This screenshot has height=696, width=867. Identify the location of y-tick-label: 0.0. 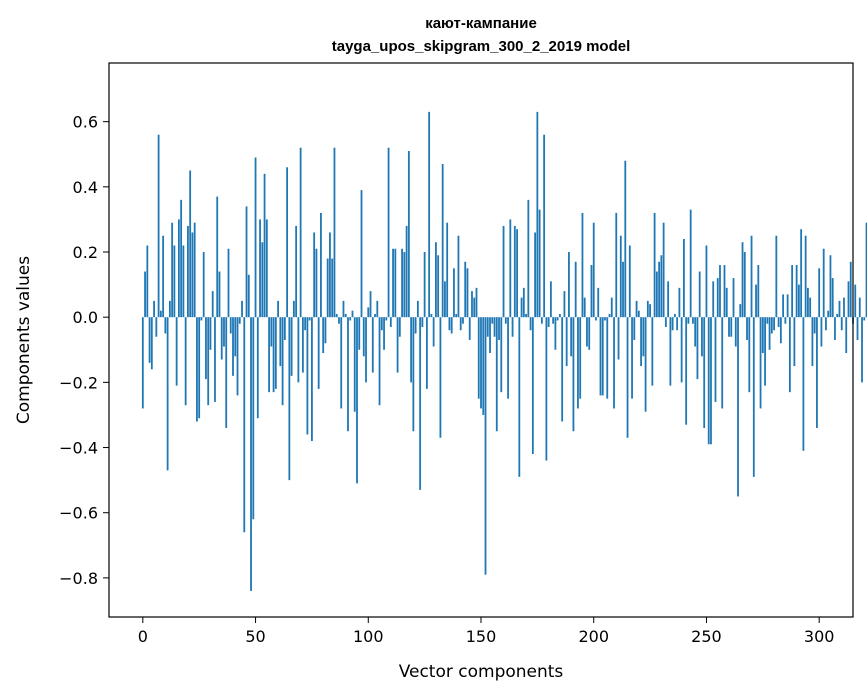
(85, 317).